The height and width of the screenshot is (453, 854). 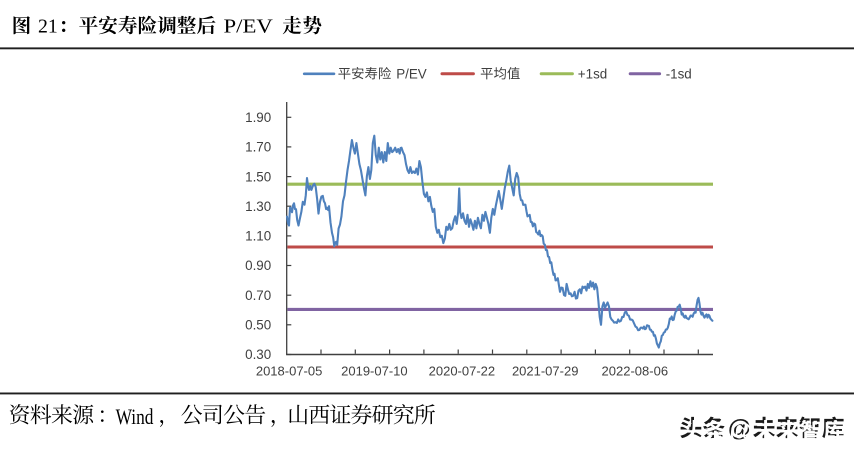 What do you see at coordinates (679, 73) in the screenshot?
I see `svg-text: -1sd` at bounding box center [679, 73].